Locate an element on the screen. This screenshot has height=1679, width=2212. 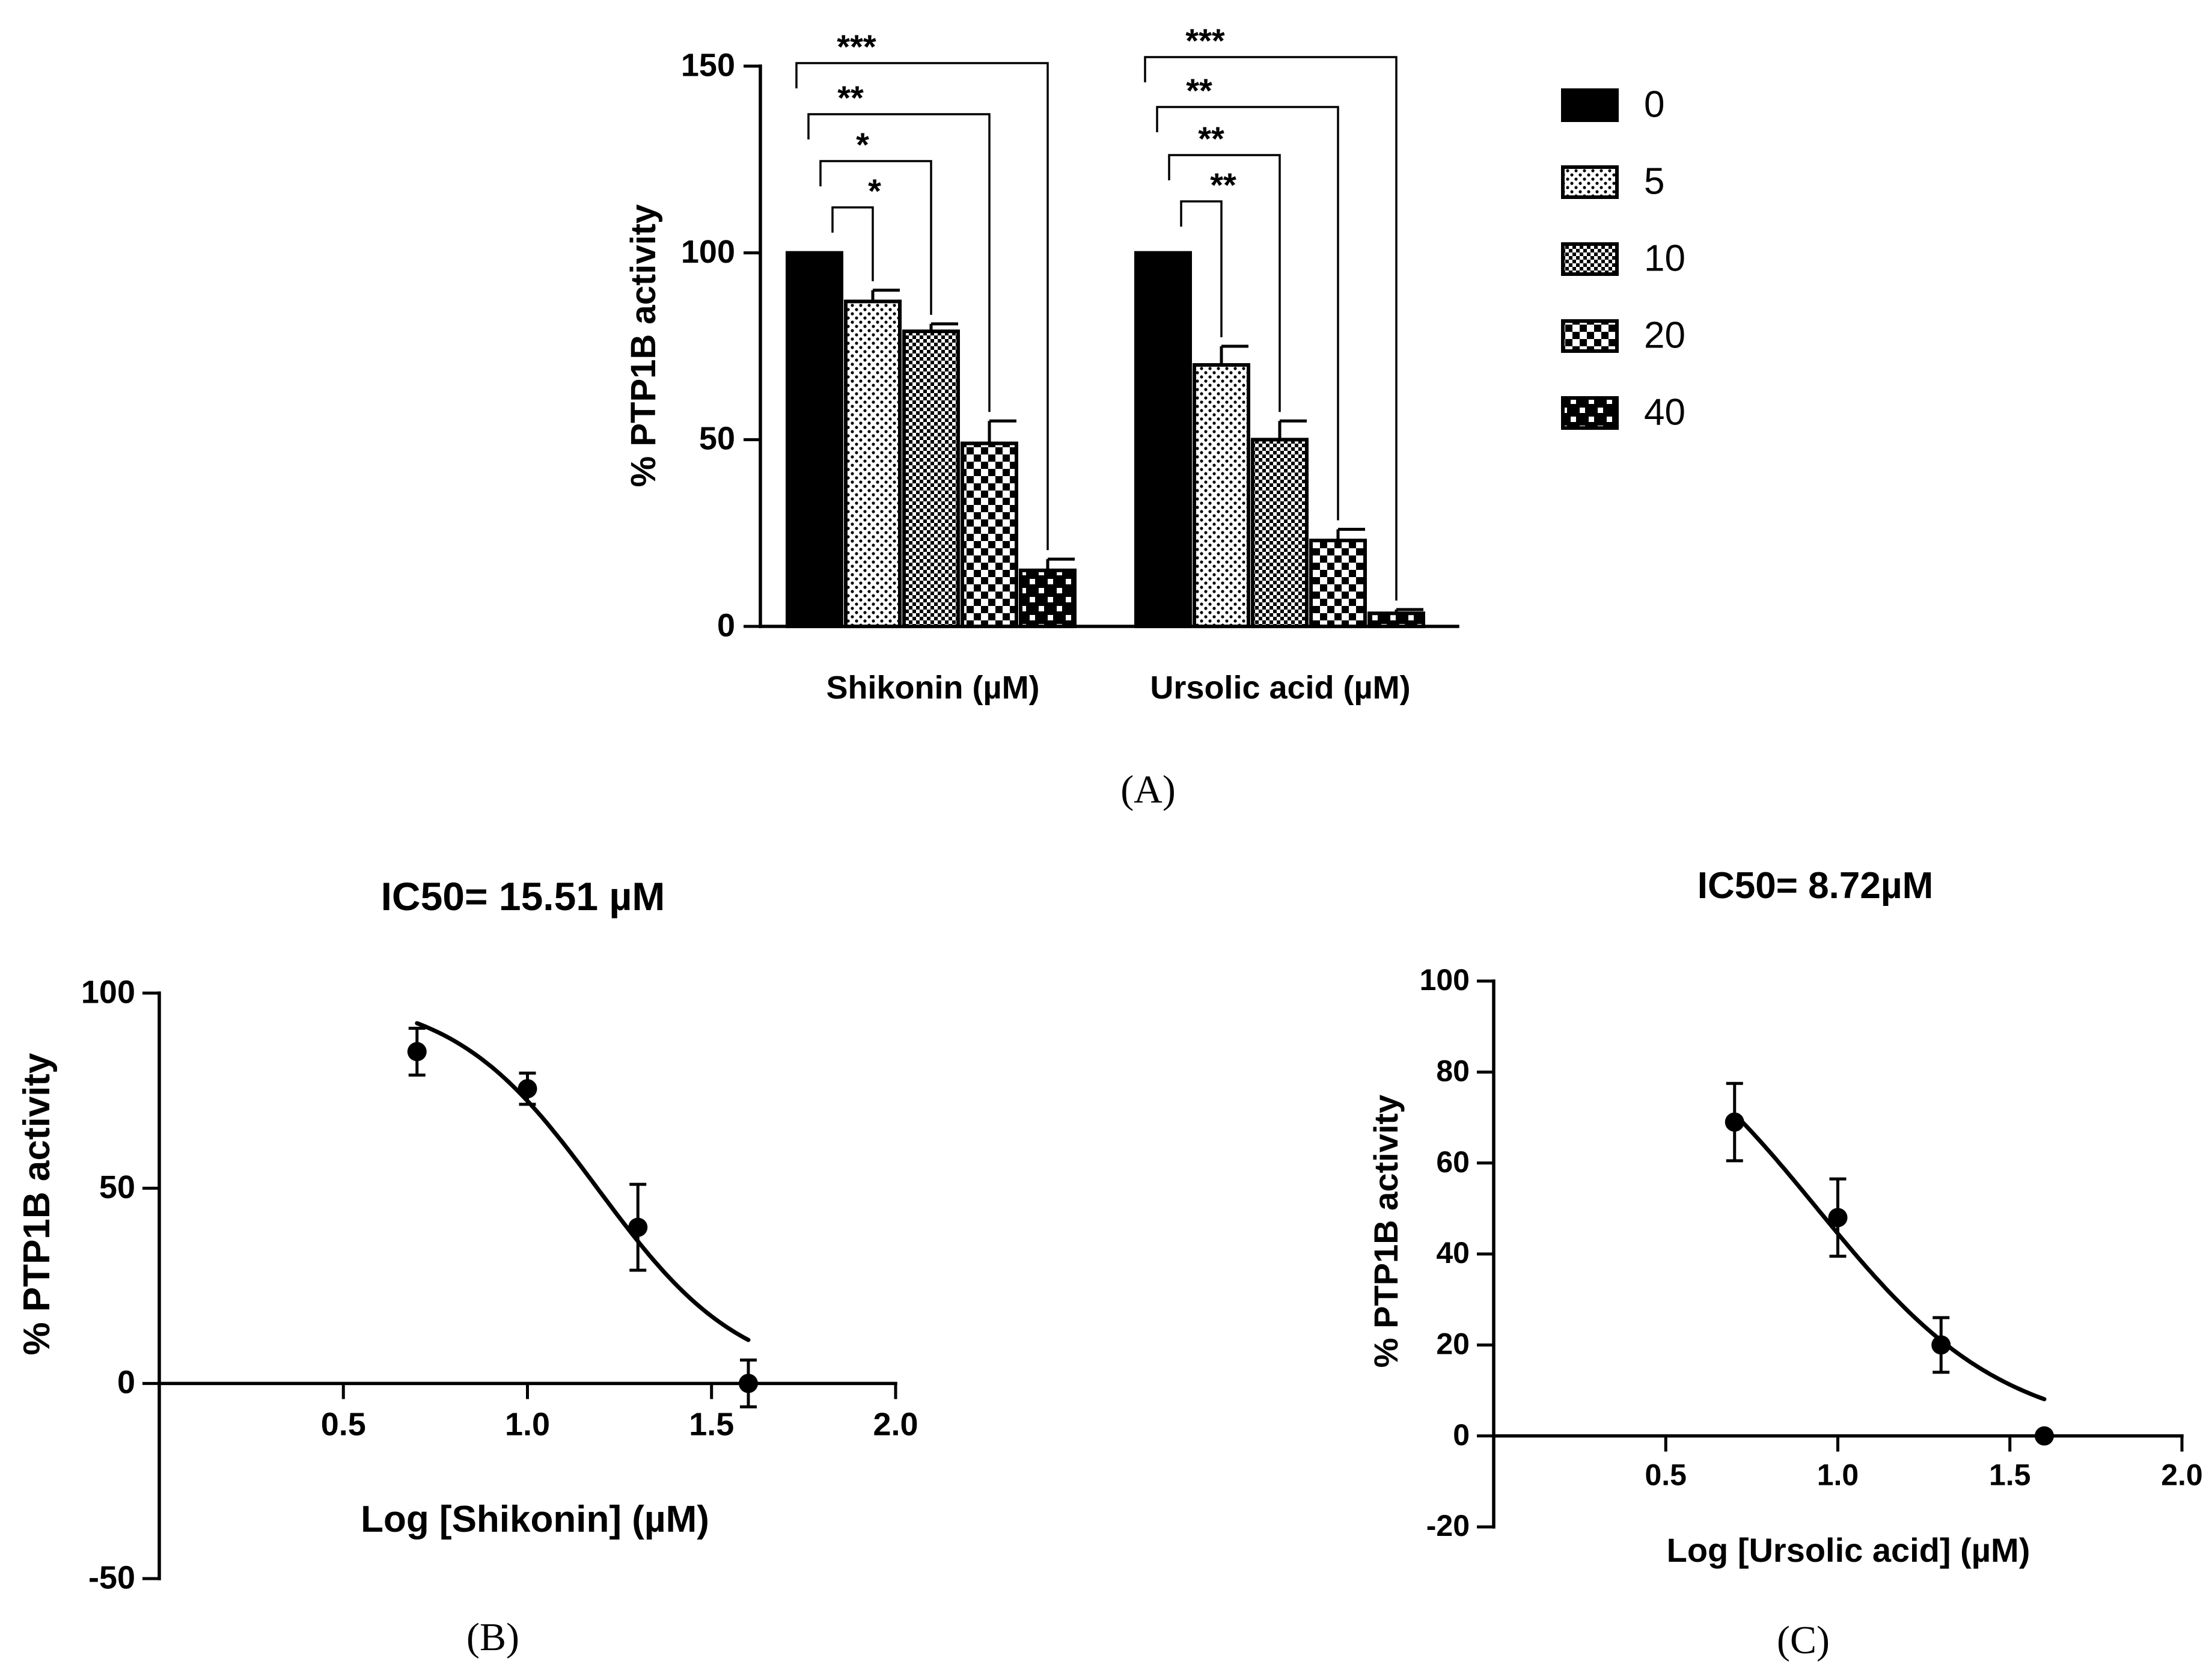
b-fit-curve is located at coordinates (583, 1182).